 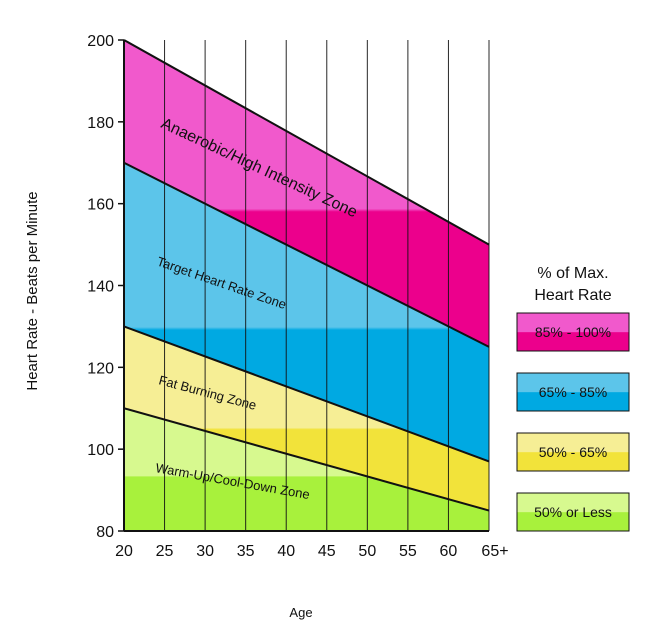 What do you see at coordinates (124, 551) in the screenshot?
I see `x-tick-label: 20` at bounding box center [124, 551].